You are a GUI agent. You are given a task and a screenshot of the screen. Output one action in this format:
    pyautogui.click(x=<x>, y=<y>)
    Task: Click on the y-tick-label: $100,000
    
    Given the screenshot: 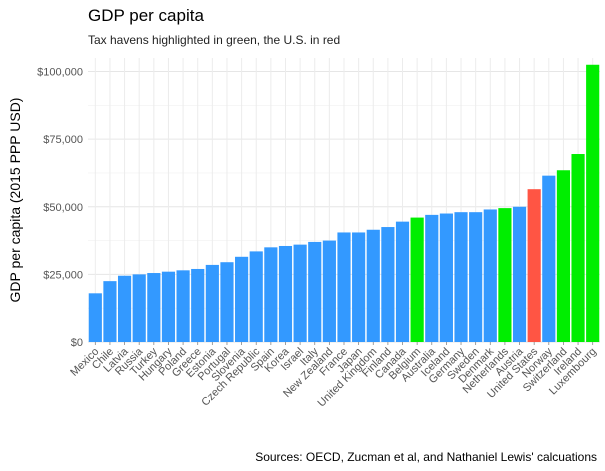 What is the action you would take?
    pyautogui.click(x=60, y=73)
    